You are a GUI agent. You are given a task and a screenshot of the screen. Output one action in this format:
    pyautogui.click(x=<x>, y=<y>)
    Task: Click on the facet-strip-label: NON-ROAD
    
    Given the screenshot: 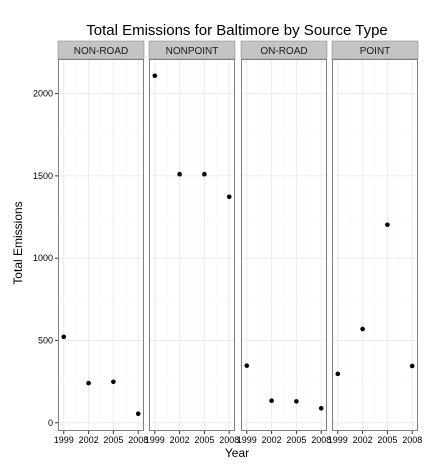 What is the action you would take?
    pyautogui.click(x=101, y=51)
    